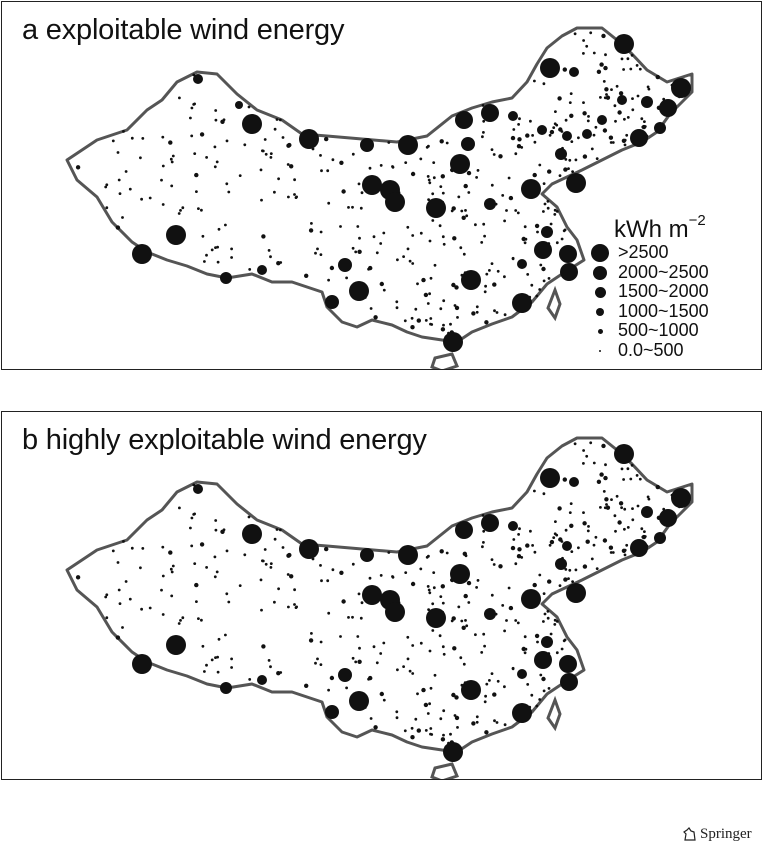 The image size is (765, 852). Describe the element at coordinates (651, 229) in the screenshot. I see `legend-unit-base: kWh m` at that location.